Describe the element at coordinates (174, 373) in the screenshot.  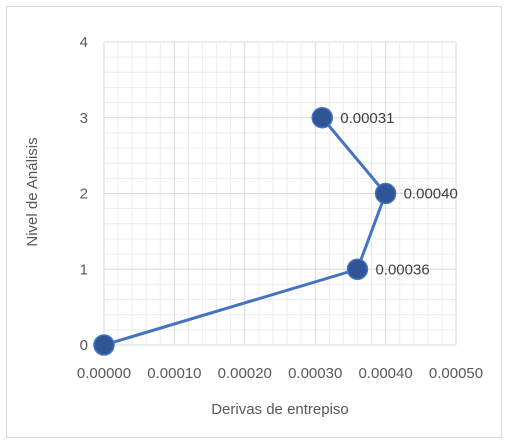
I see `x-tick-label: 0.00010` at that location.